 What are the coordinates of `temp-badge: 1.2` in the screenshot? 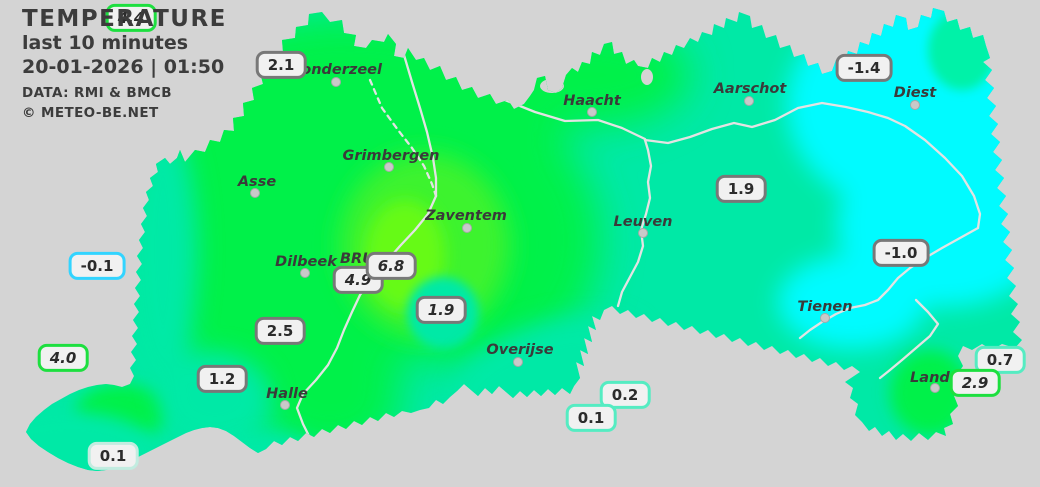 It's located at (222, 379).